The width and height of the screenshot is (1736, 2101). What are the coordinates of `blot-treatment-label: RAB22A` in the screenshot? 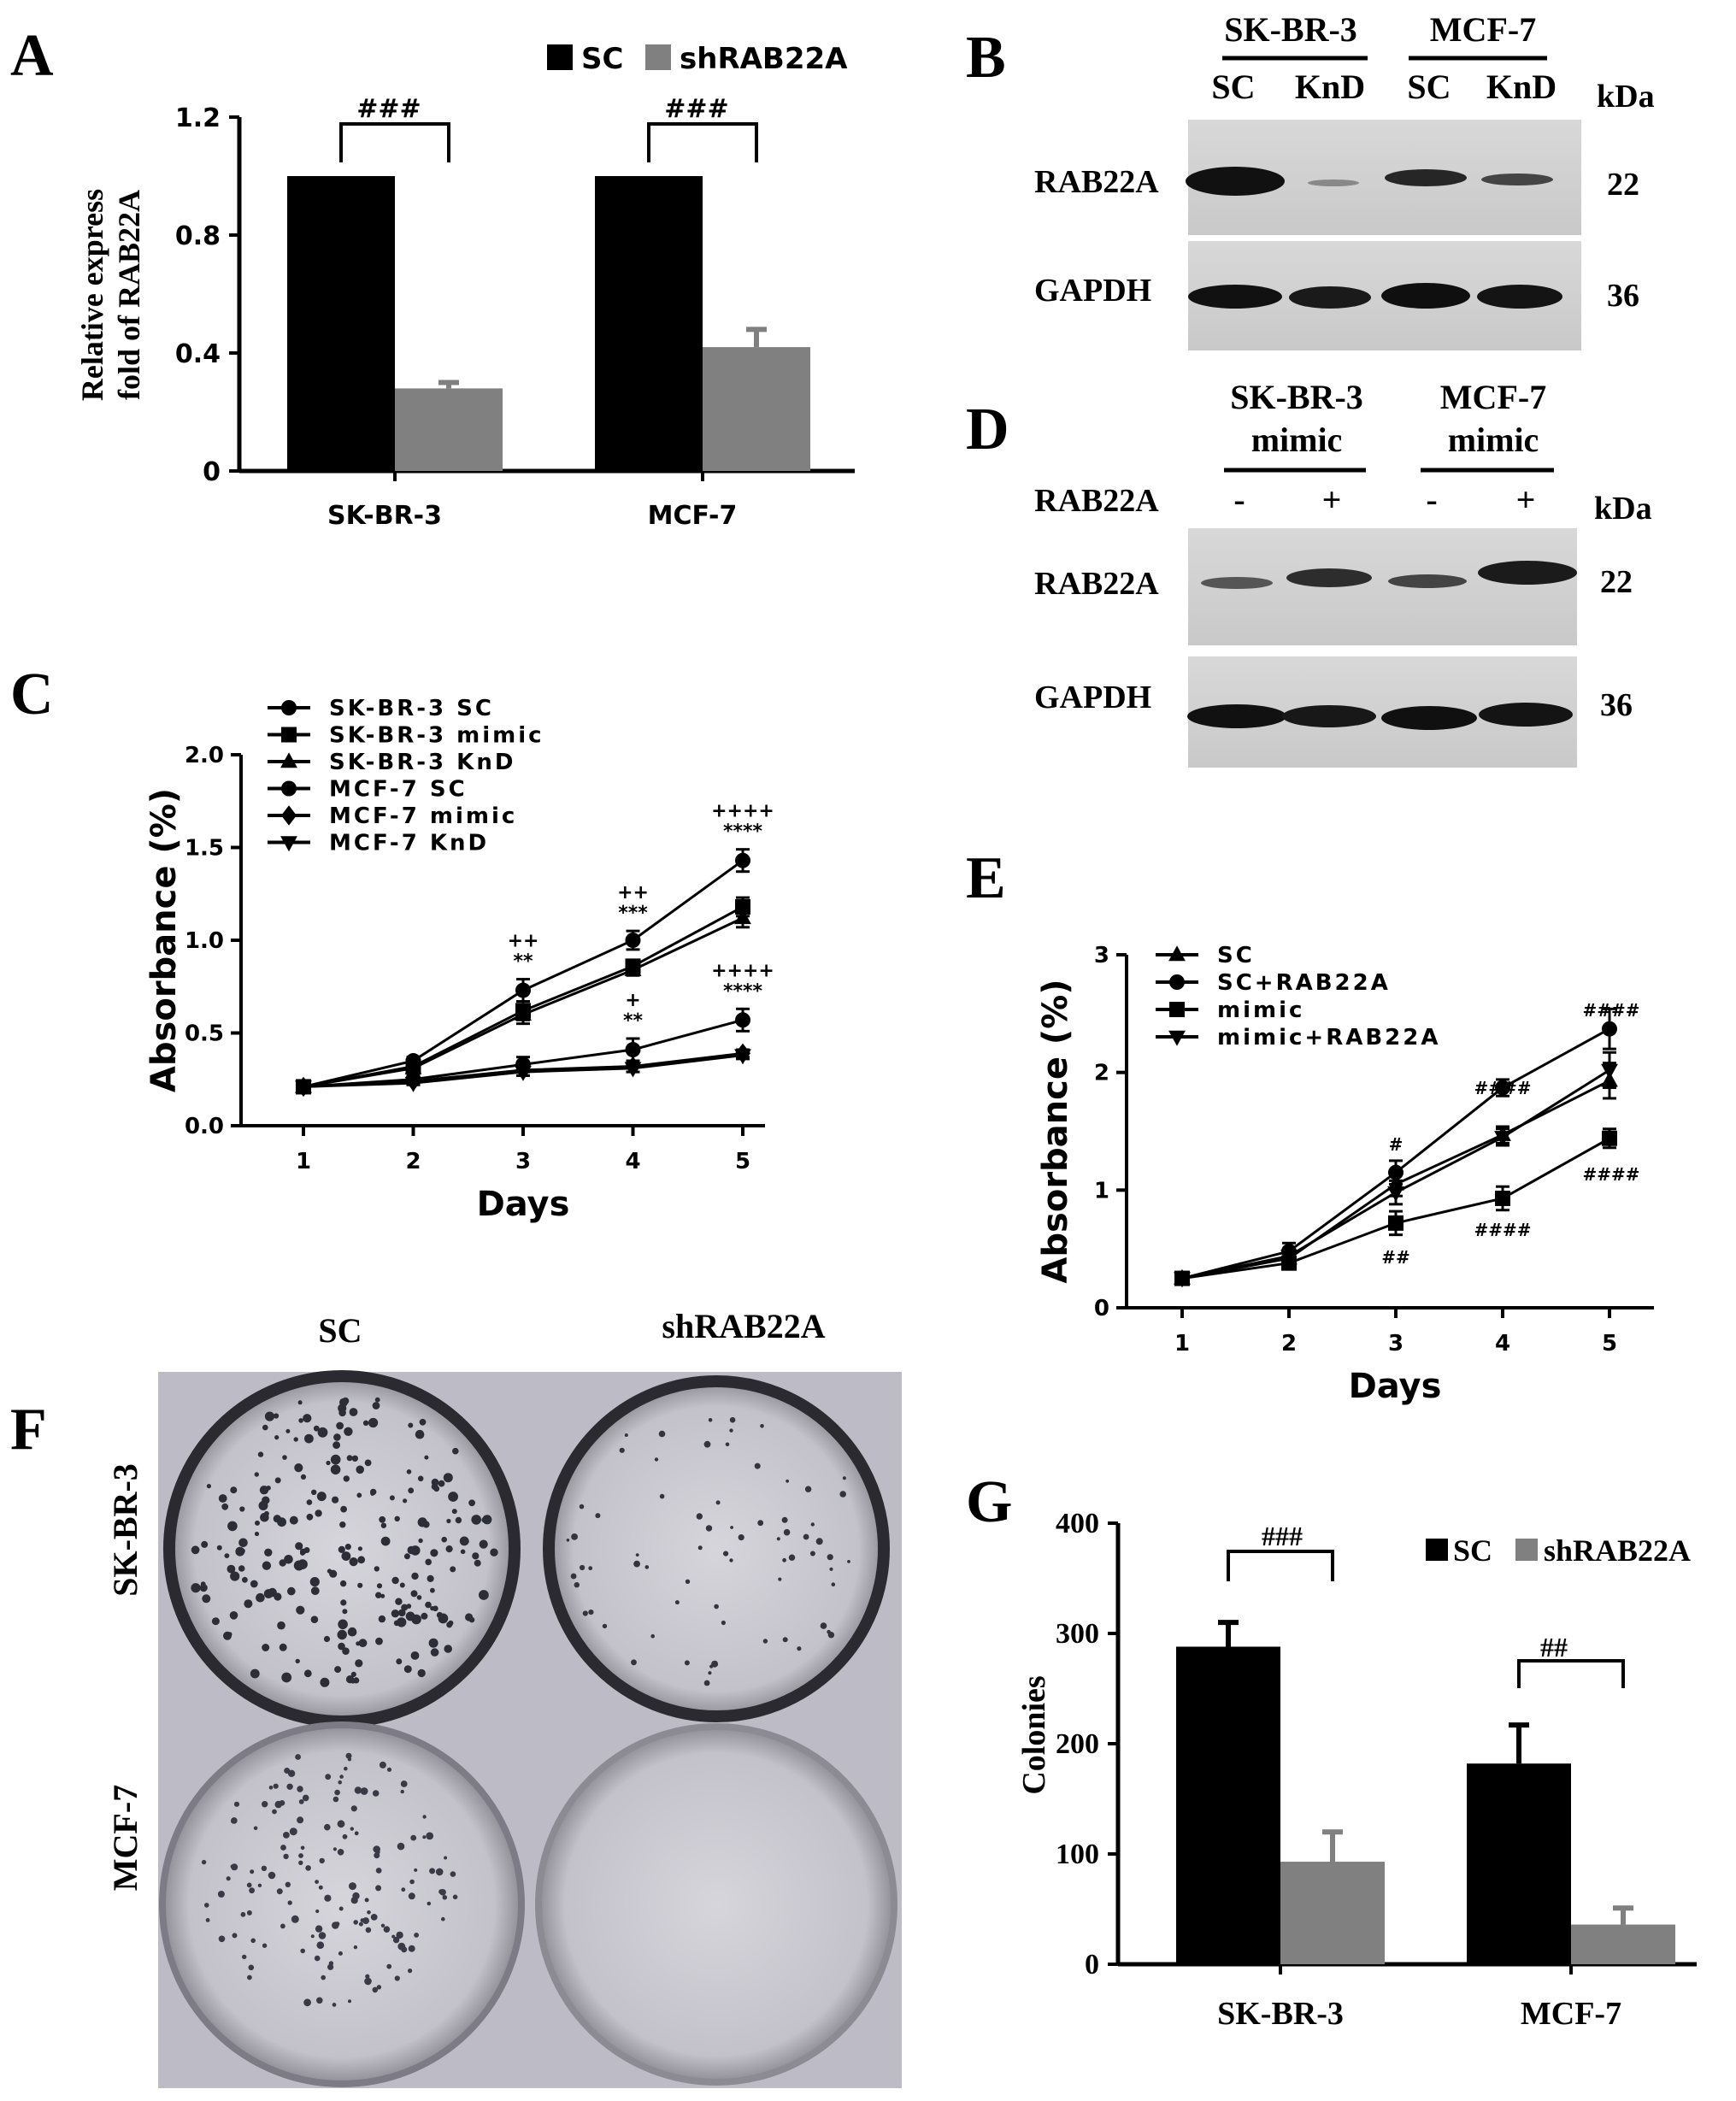 It's located at (1096, 501).